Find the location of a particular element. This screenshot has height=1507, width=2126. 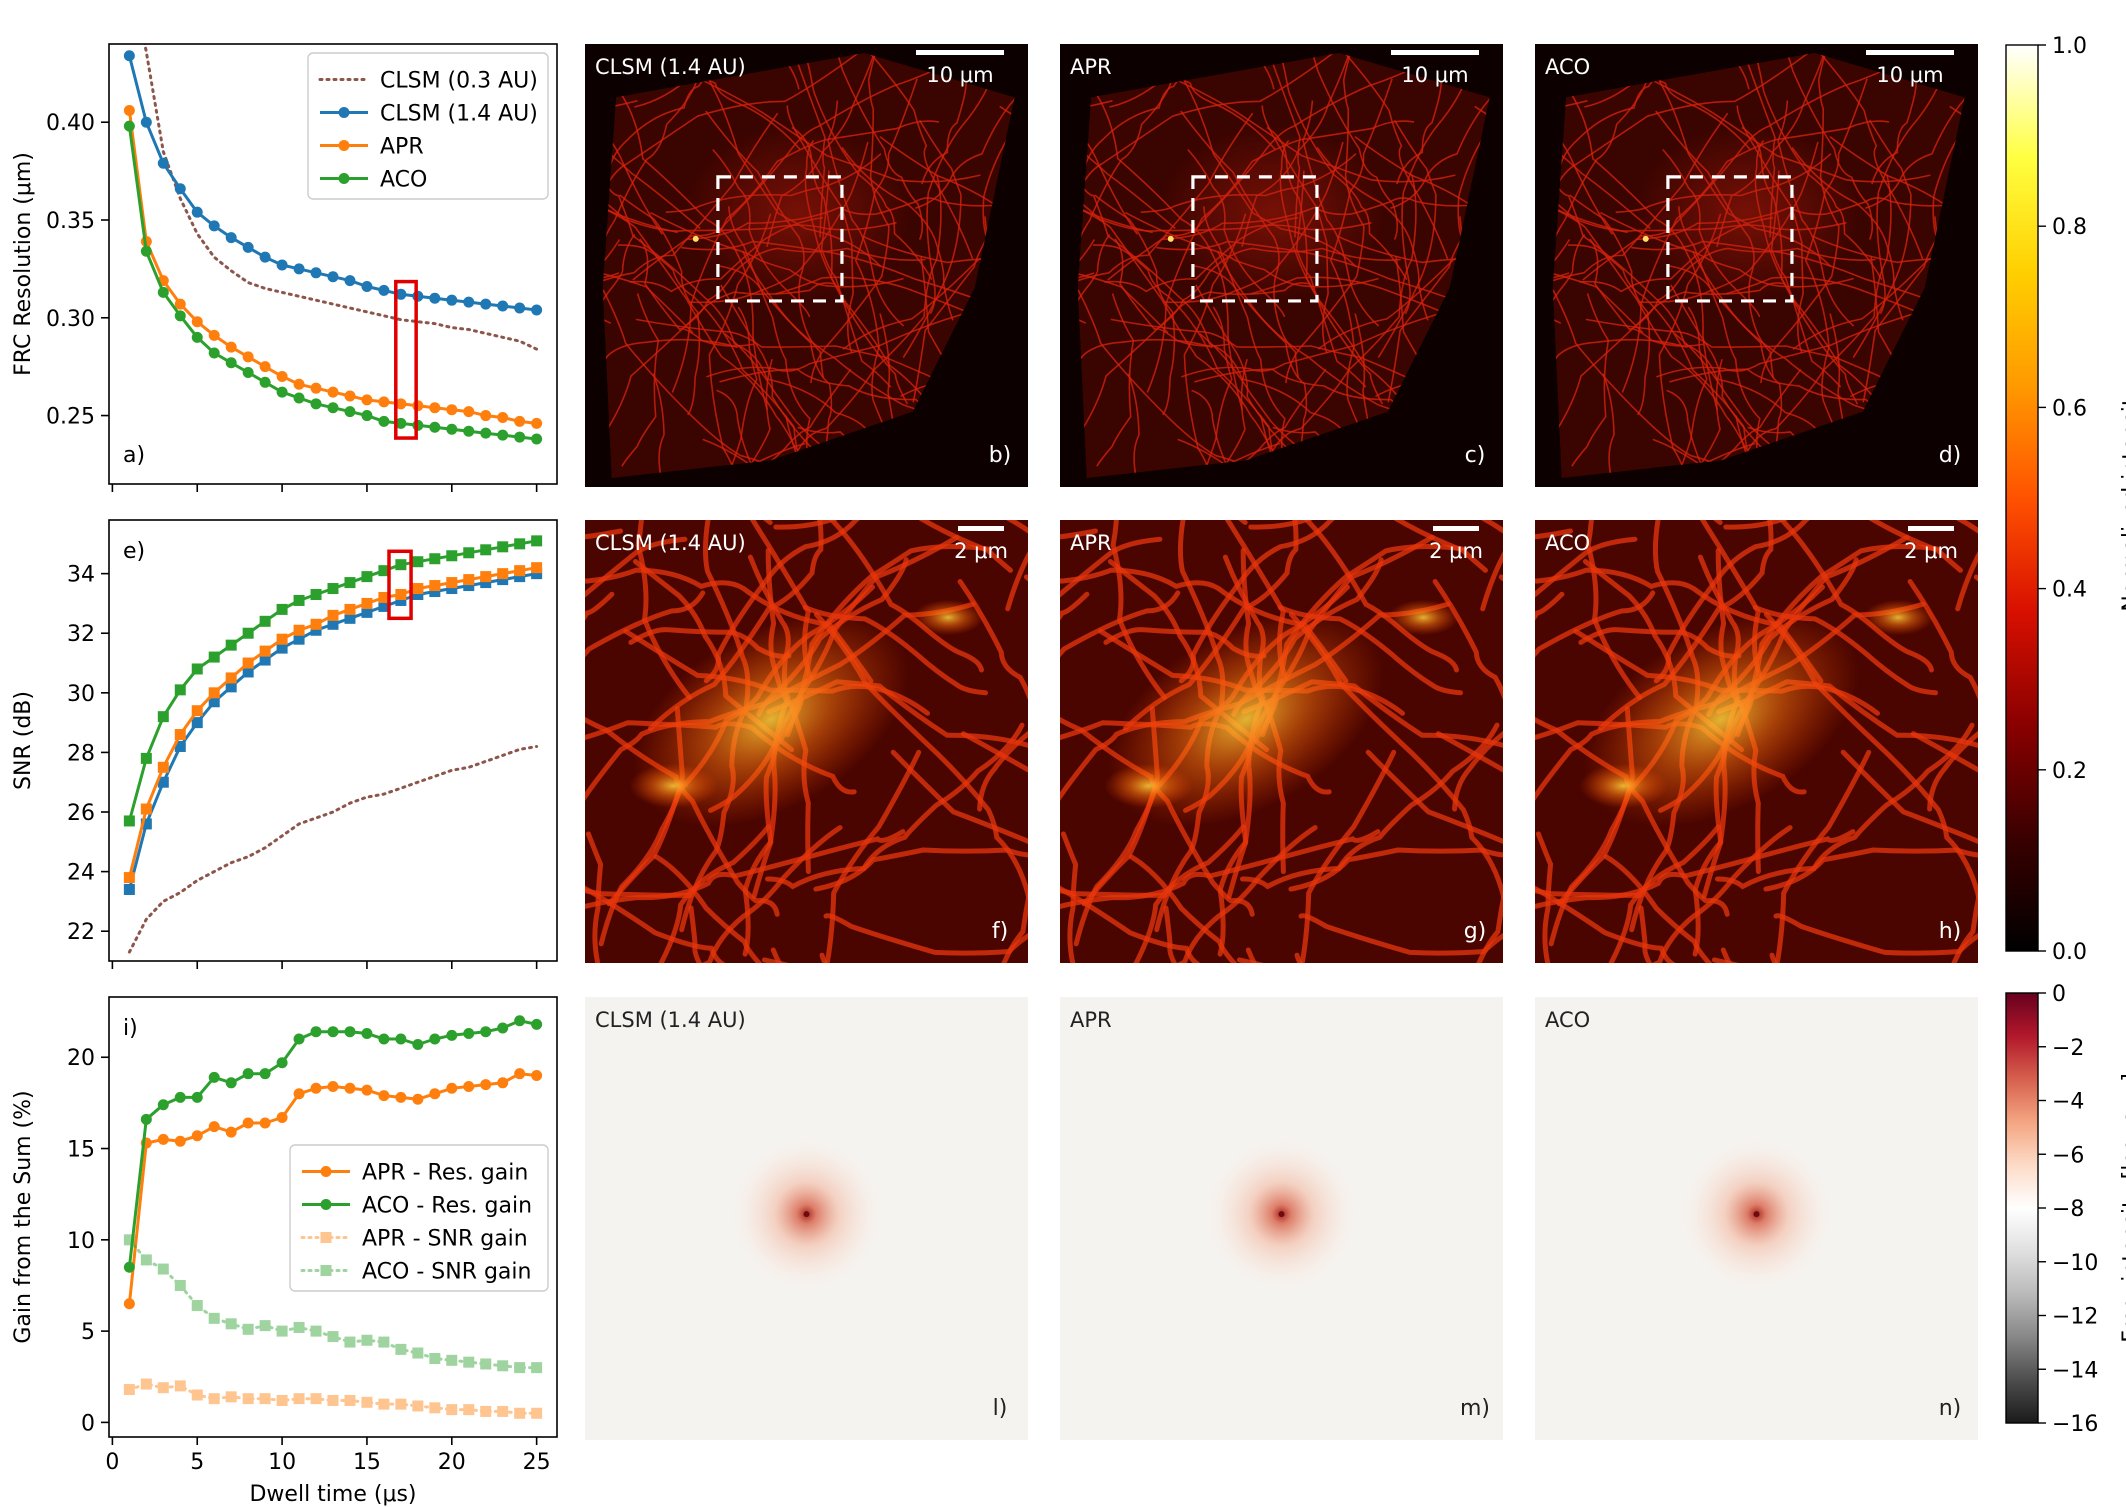

x-tick-label: 20 is located at coordinates (452, 1462).